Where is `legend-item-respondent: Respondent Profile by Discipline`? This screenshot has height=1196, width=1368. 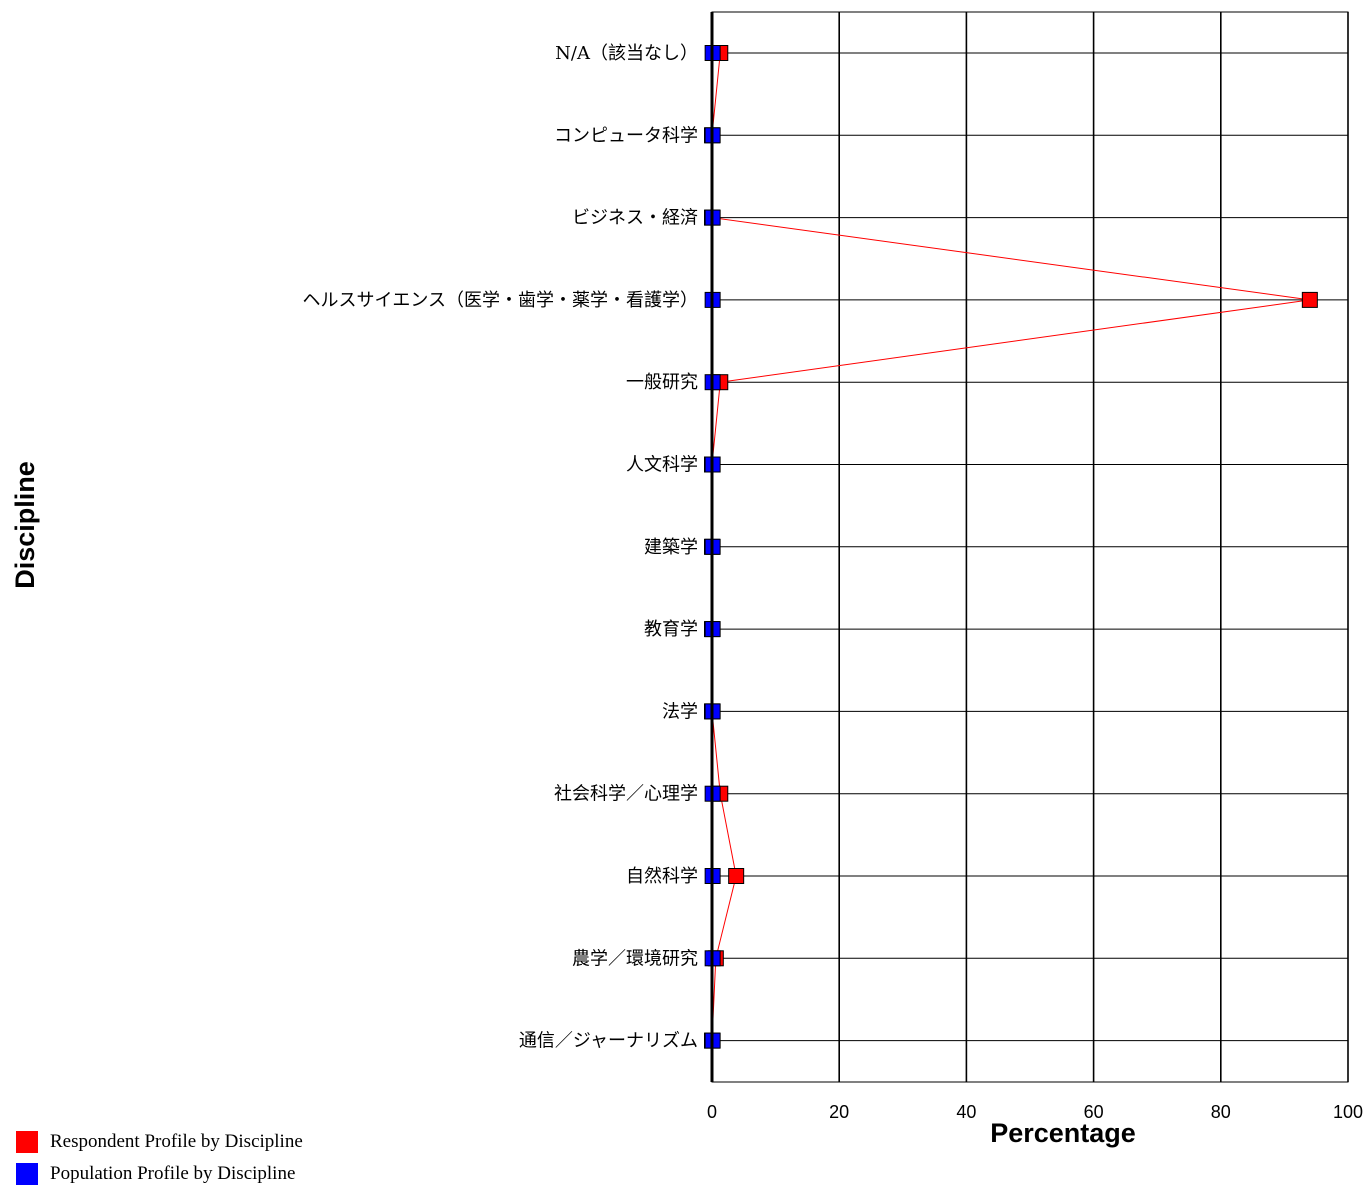 legend-item-respondent: Respondent Profile by Discipline is located at coordinates (159, 1142).